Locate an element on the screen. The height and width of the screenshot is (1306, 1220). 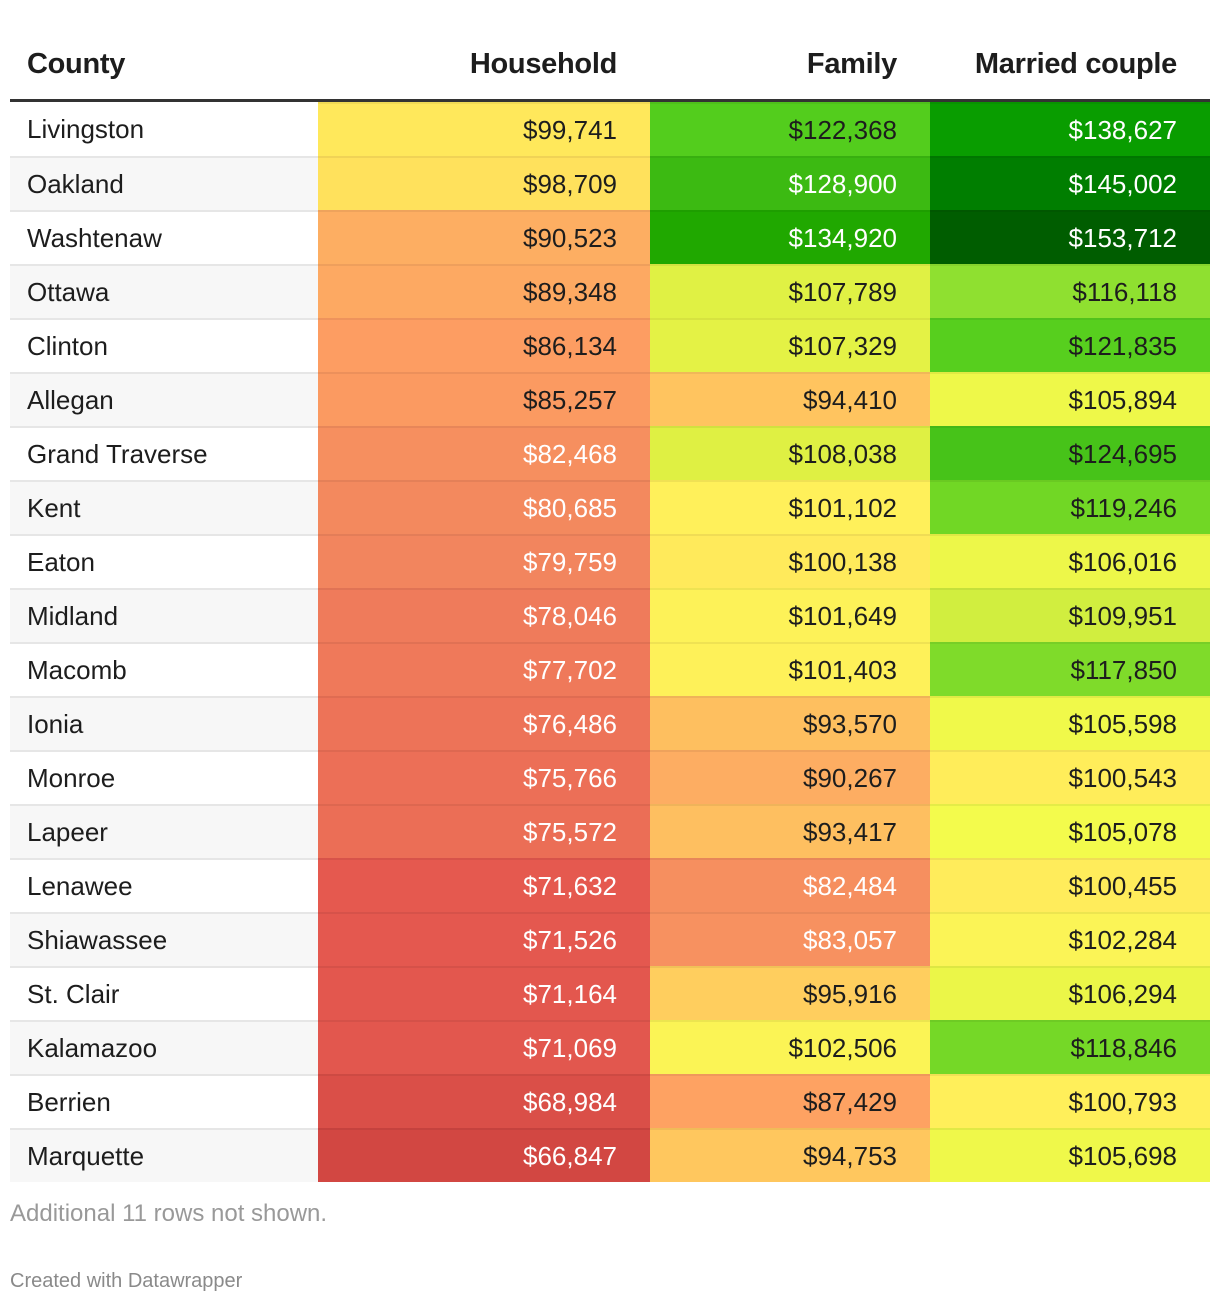
cell-county: Lenawee is located at coordinates (164, 885).